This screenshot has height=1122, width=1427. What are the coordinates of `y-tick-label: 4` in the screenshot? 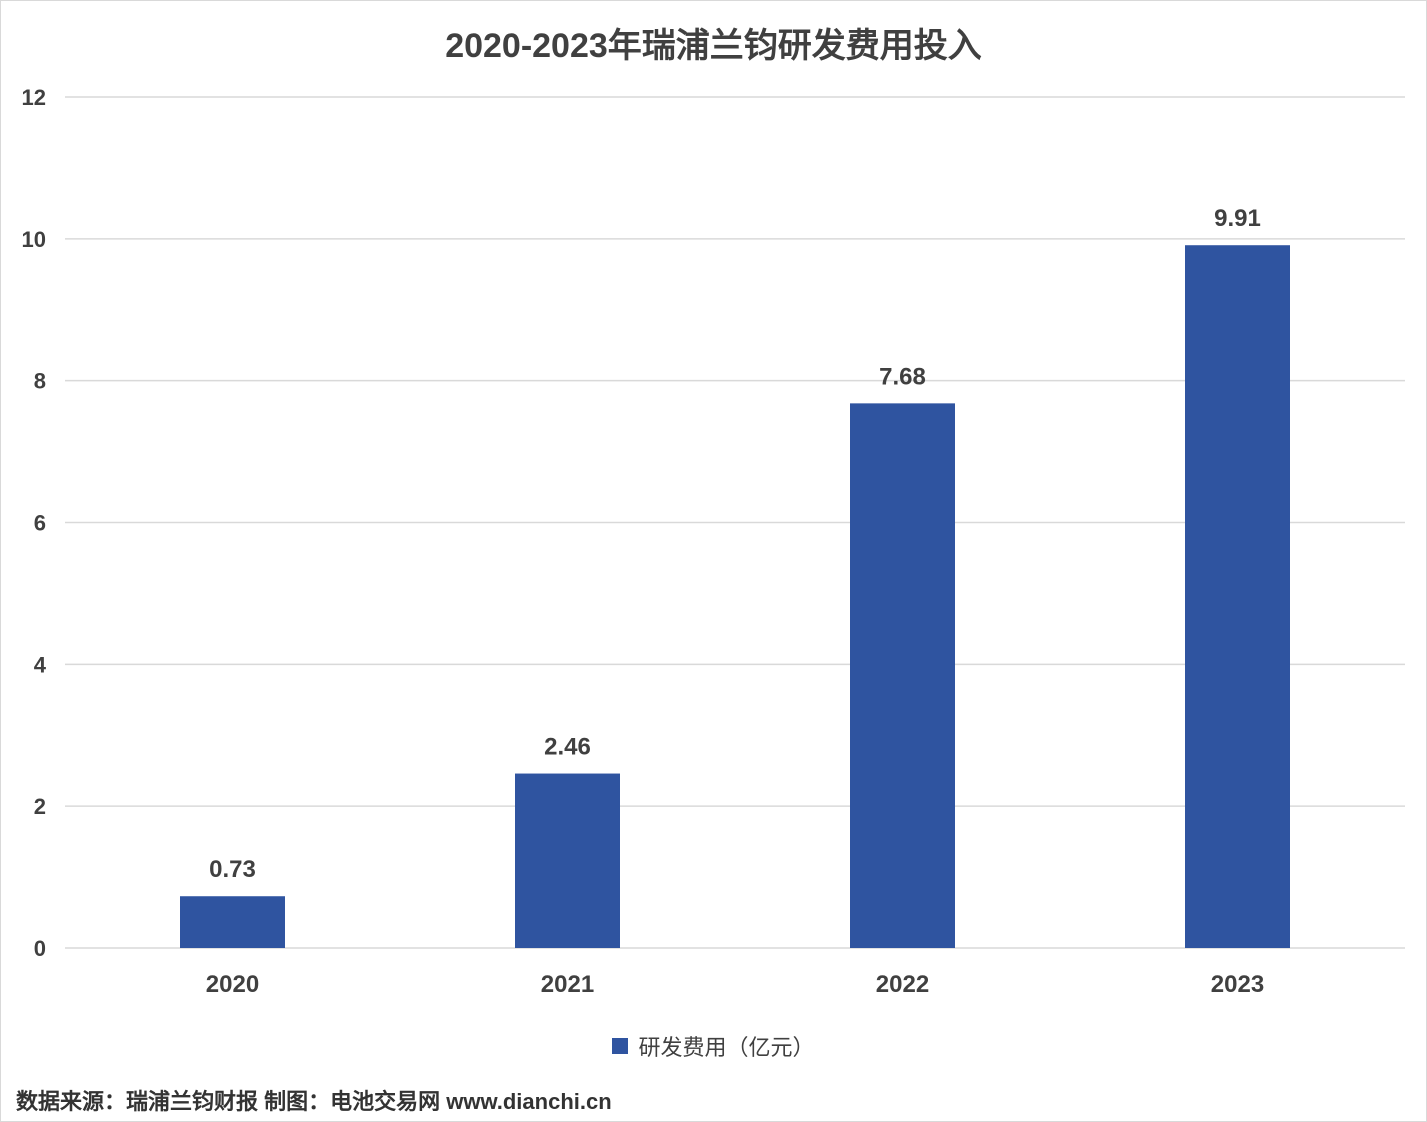 It's located at (40, 664).